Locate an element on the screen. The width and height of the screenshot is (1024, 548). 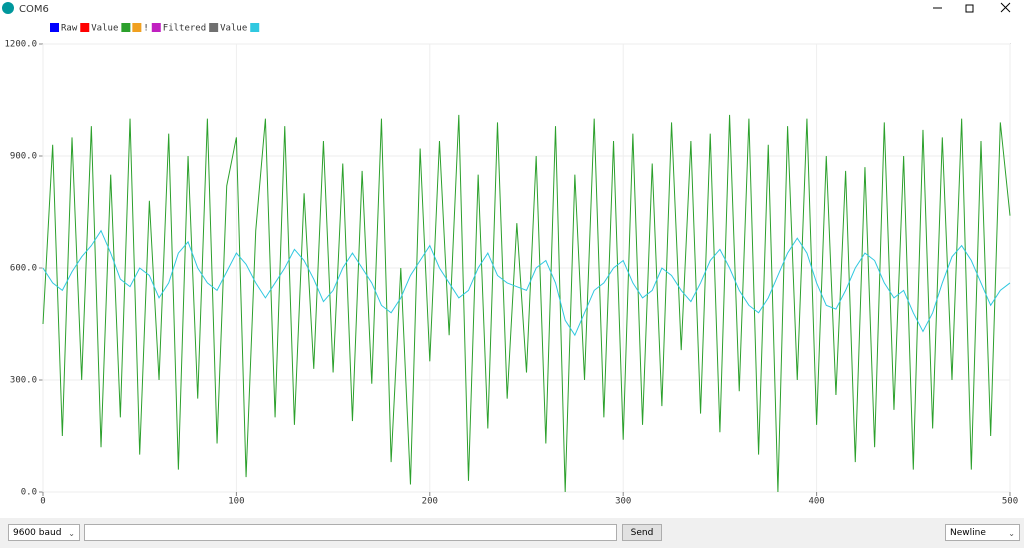
app-icon is located at coordinates (8, 8).